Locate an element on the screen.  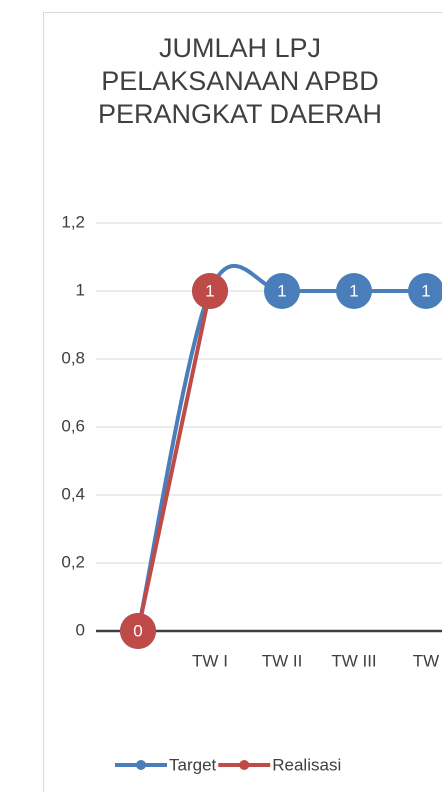
legend-label: Target is located at coordinates (193, 764).